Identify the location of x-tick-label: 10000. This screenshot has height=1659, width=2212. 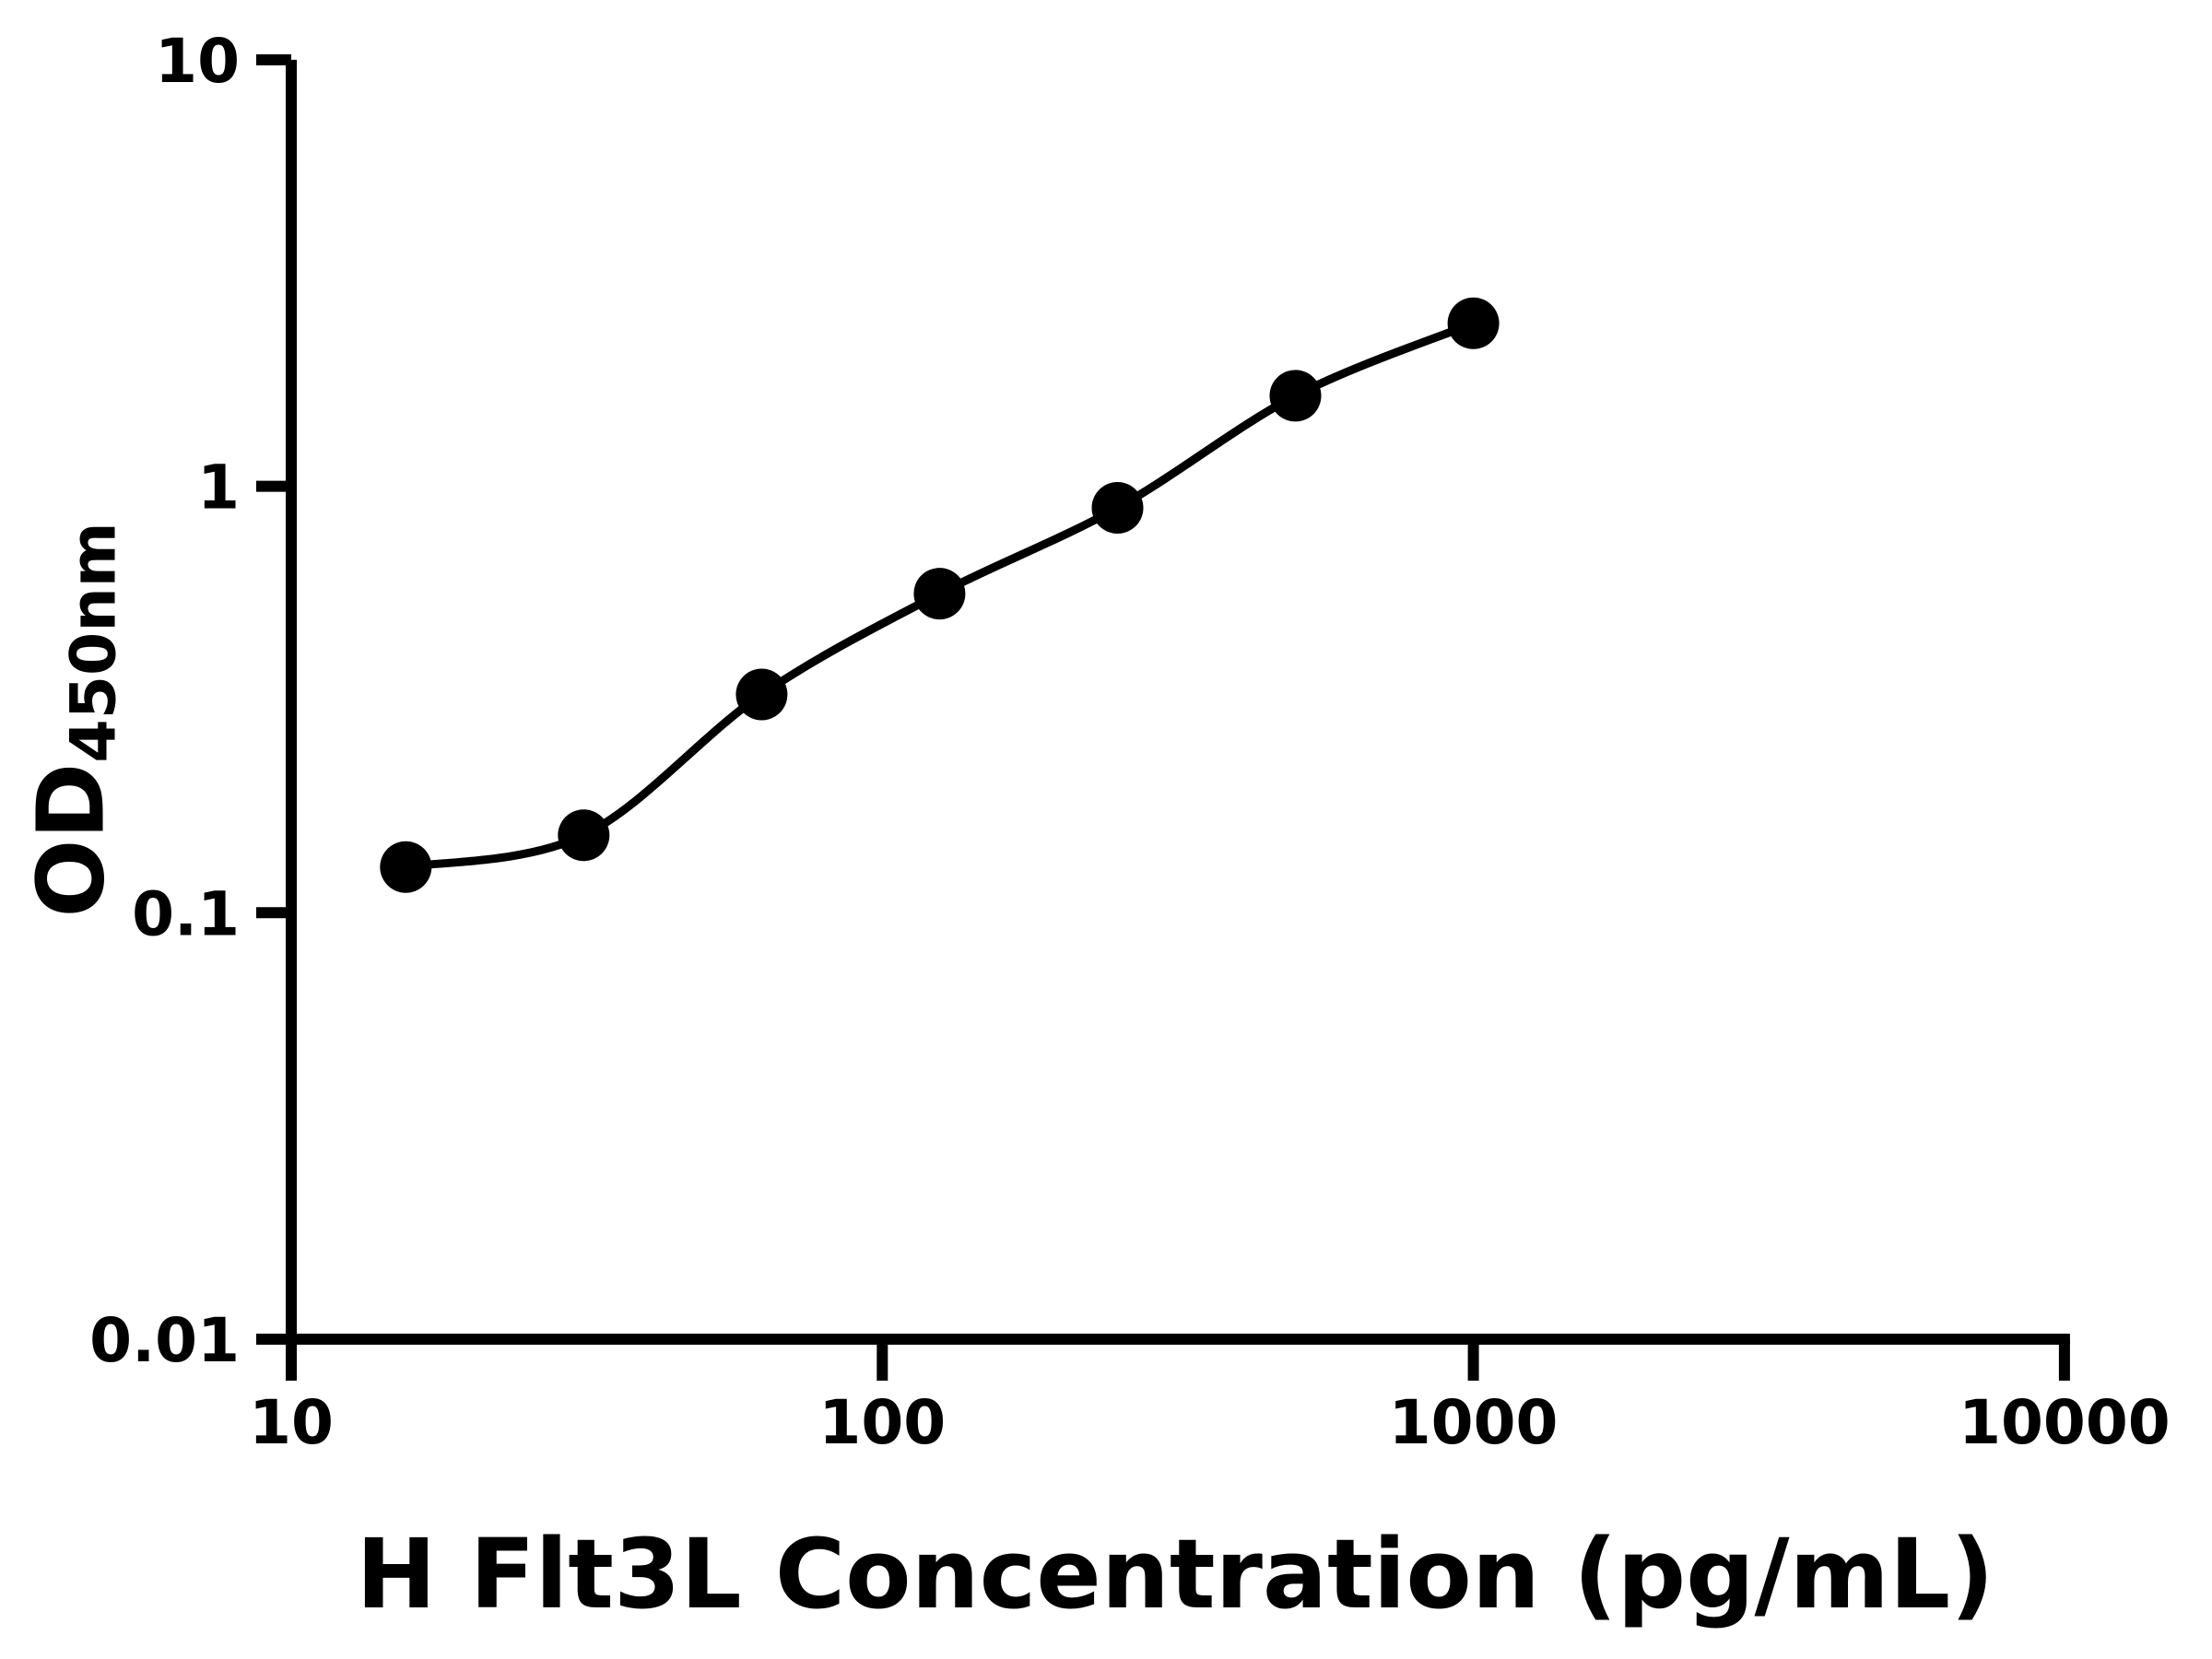
(2065, 1422).